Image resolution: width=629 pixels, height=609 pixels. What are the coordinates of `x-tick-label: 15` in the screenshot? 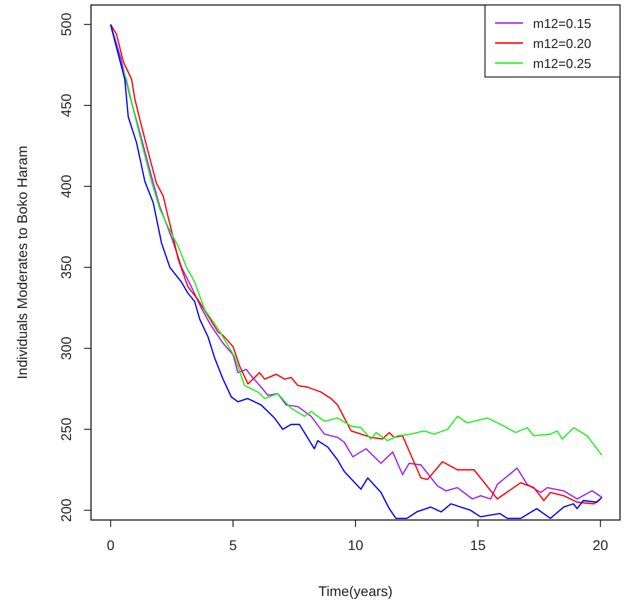 It's located at (478, 545).